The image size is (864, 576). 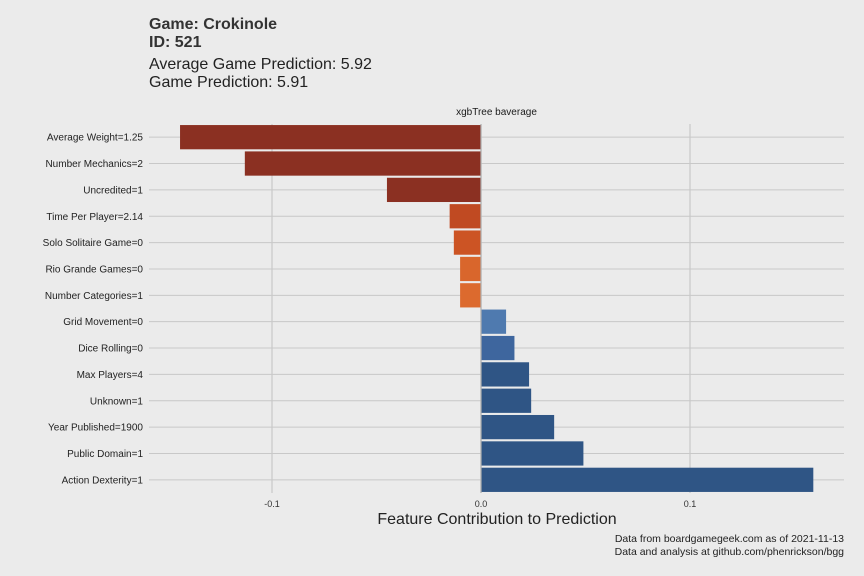 I want to click on y-tick-label: Solo Solitaire Game=0, so click(x=93, y=243).